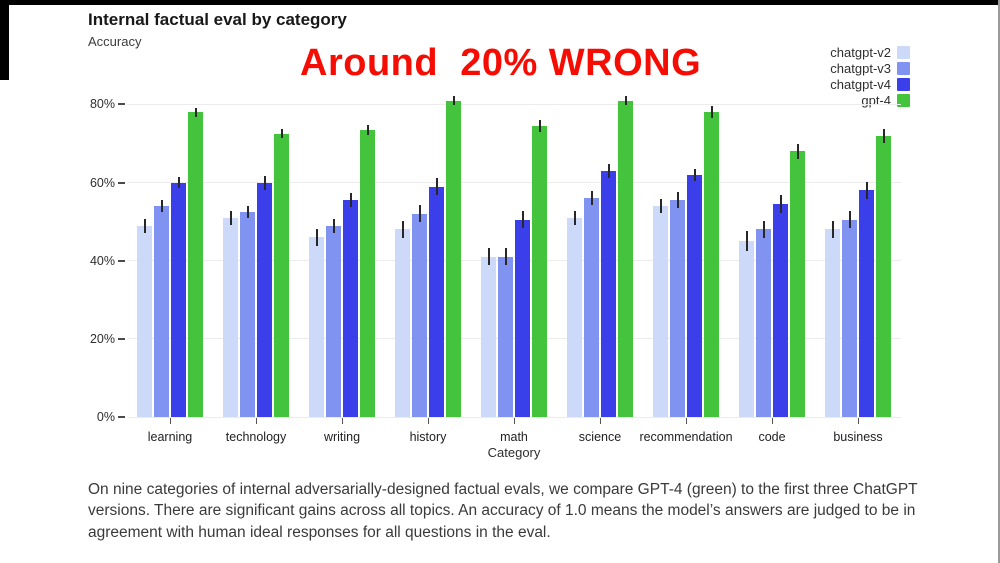  I want to click on category-group-learning: learning, so click(170, 262).